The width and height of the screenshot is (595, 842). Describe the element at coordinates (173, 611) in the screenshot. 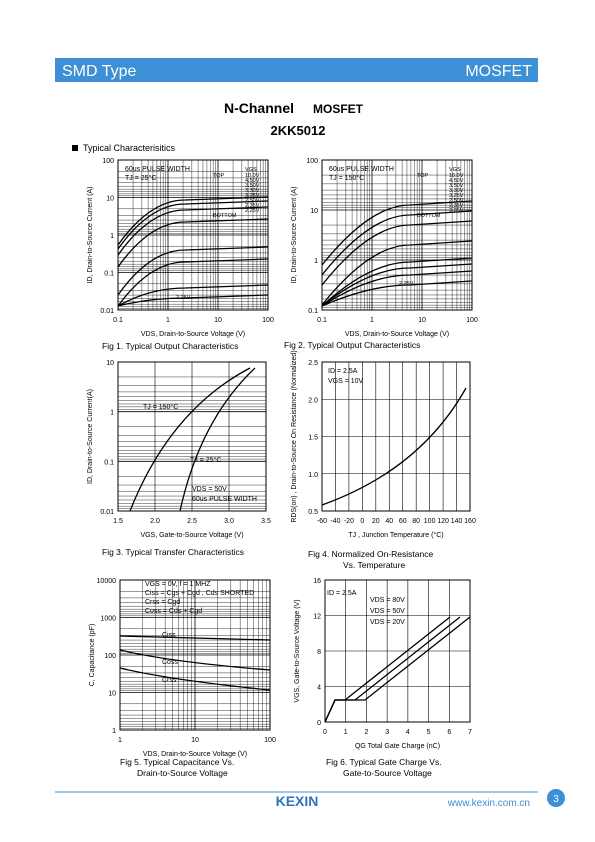

I see `annotation: Coss = Cds + Cgd` at that location.